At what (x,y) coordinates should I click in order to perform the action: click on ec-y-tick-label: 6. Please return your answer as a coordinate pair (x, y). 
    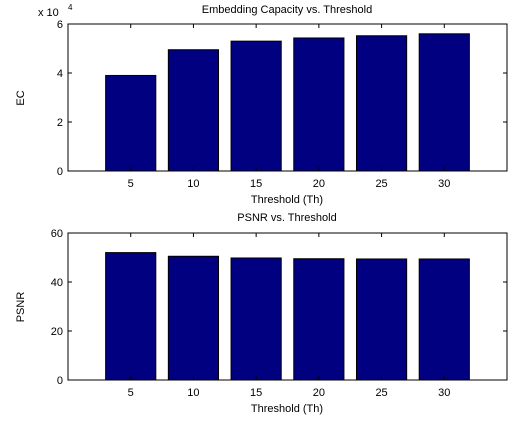
    Looking at the image, I should click on (60, 25).